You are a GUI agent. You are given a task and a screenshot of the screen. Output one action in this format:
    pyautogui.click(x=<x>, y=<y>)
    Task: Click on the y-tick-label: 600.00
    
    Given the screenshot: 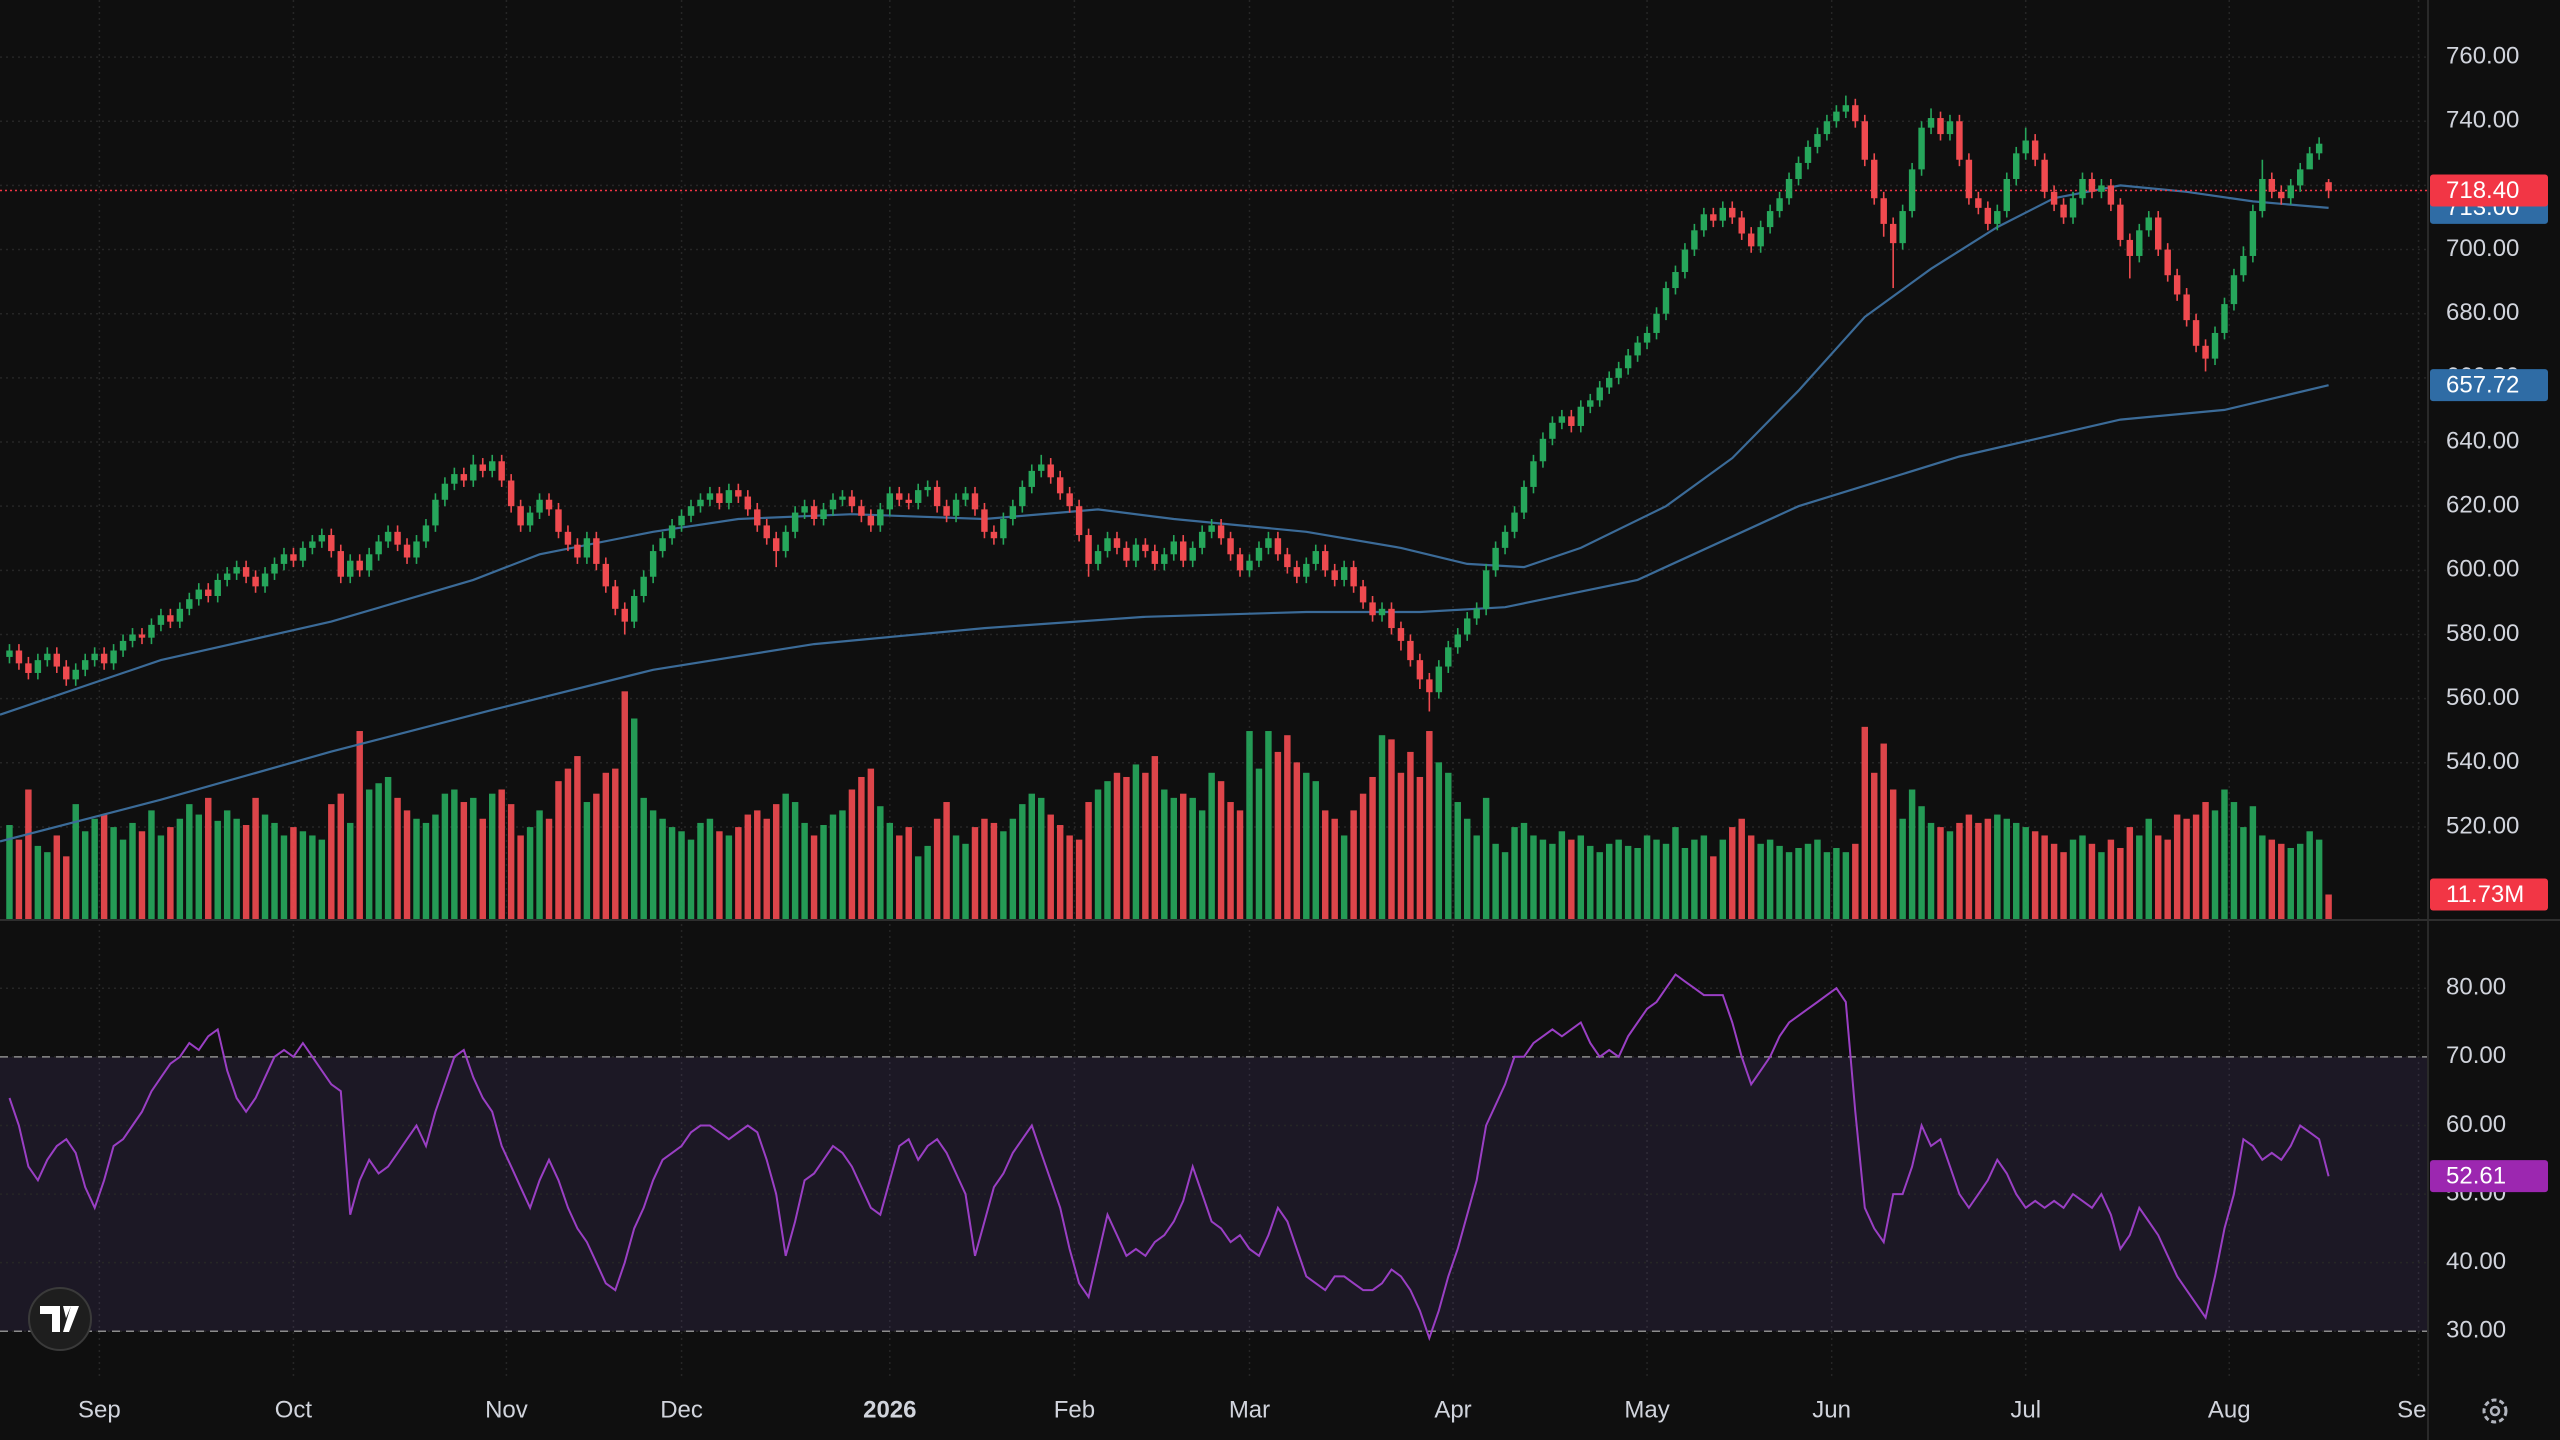 What is the action you would take?
    pyautogui.click(x=2482, y=569)
    